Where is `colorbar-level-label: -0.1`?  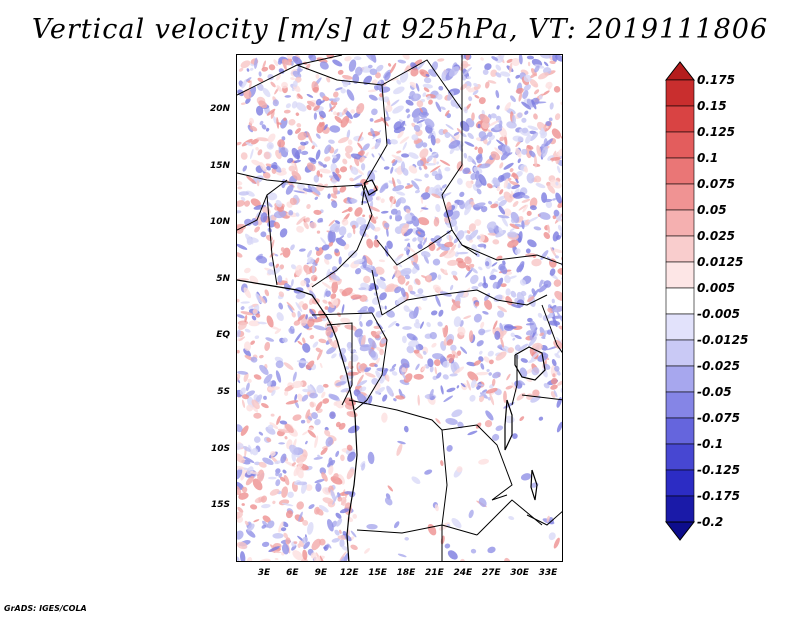 colorbar-level-label: -0.1 is located at coordinates (710, 444).